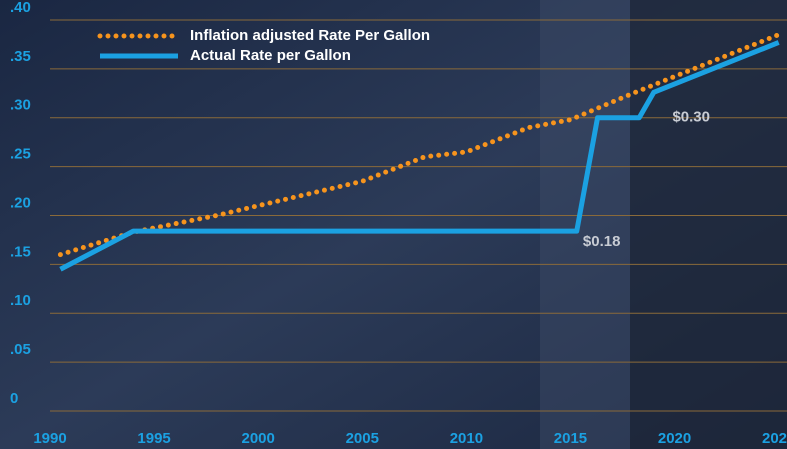 Image resolution: width=787 pixels, height=449 pixels. Describe the element at coordinates (691, 117) in the screenshot. I see `annotation: $0.30` at that location.